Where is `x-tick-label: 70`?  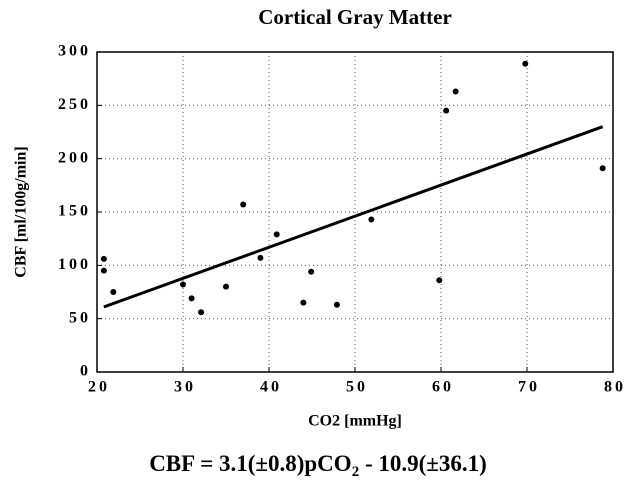
x-tick-label: 70 is located at coordinates (529, 387).